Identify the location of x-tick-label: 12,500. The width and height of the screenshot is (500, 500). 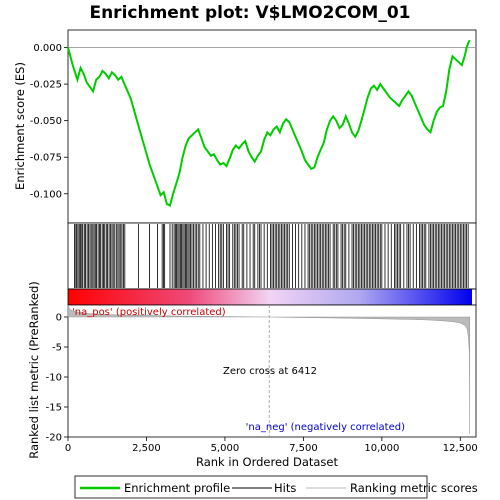
(460, 448).